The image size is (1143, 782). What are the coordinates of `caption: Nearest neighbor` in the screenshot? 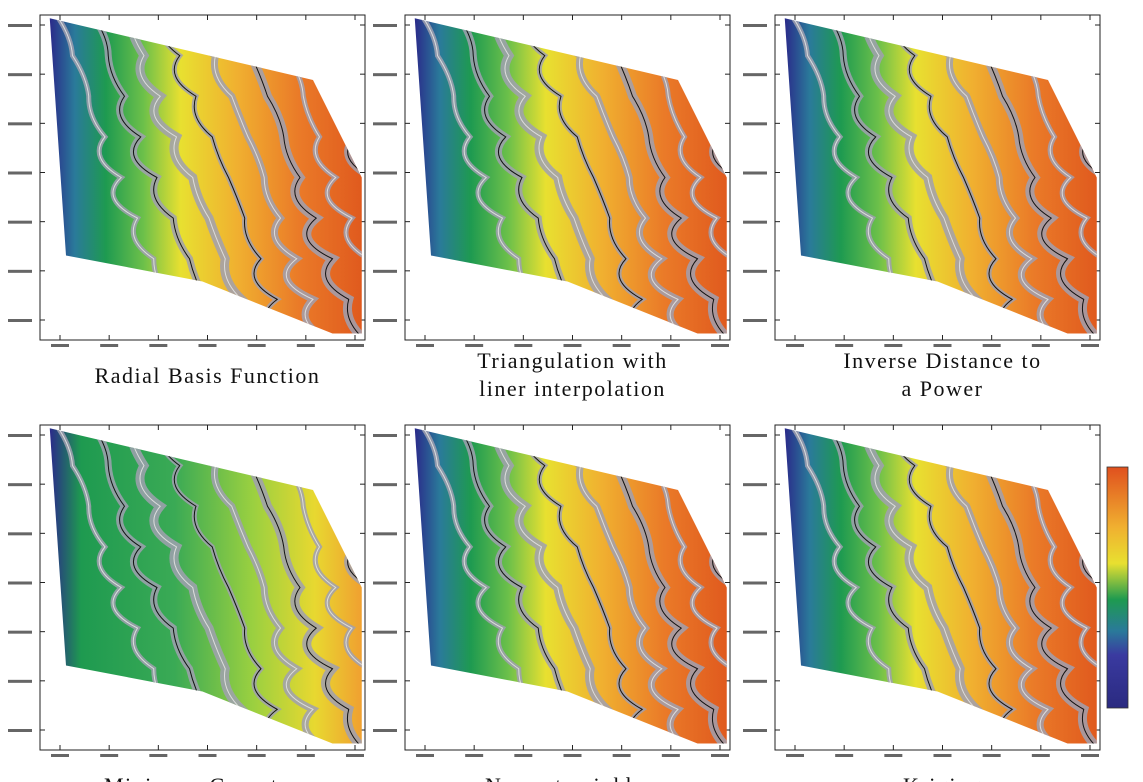 It's located at (572, 777).